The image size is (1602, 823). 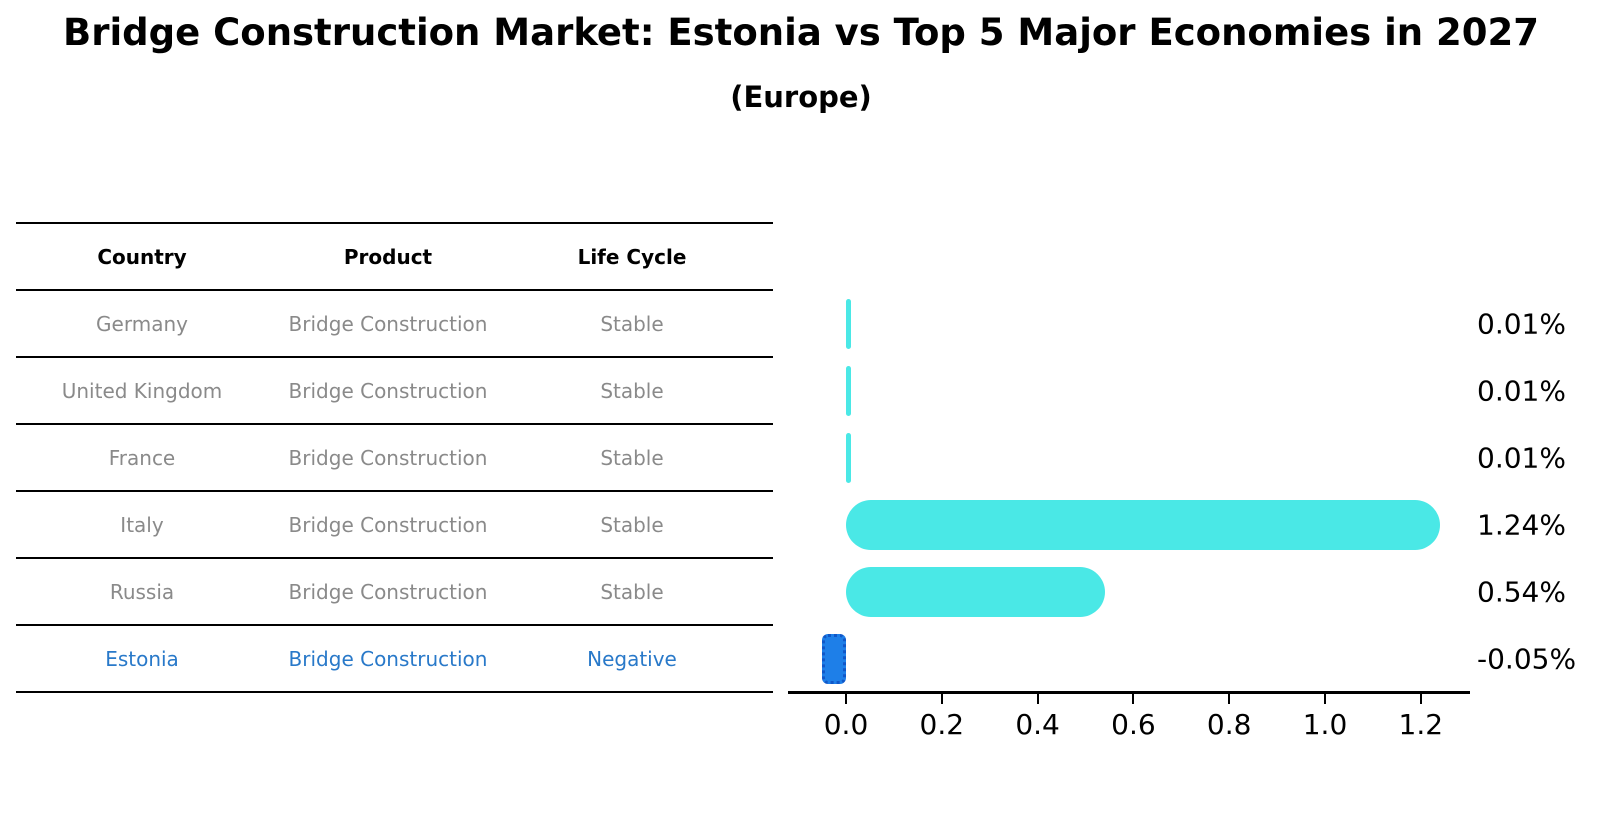 I want to click on table-header-life_cycle: Life Cycle, so click(x=632, y=256).